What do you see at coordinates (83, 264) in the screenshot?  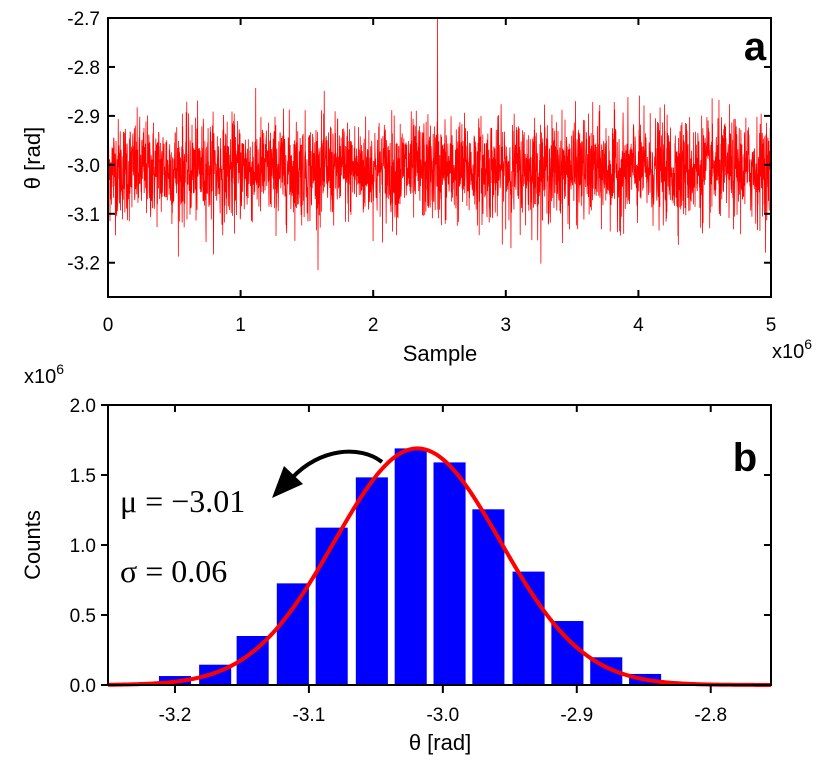 I see `y-tick-label: -3.2` at bounding box center [83, 264].